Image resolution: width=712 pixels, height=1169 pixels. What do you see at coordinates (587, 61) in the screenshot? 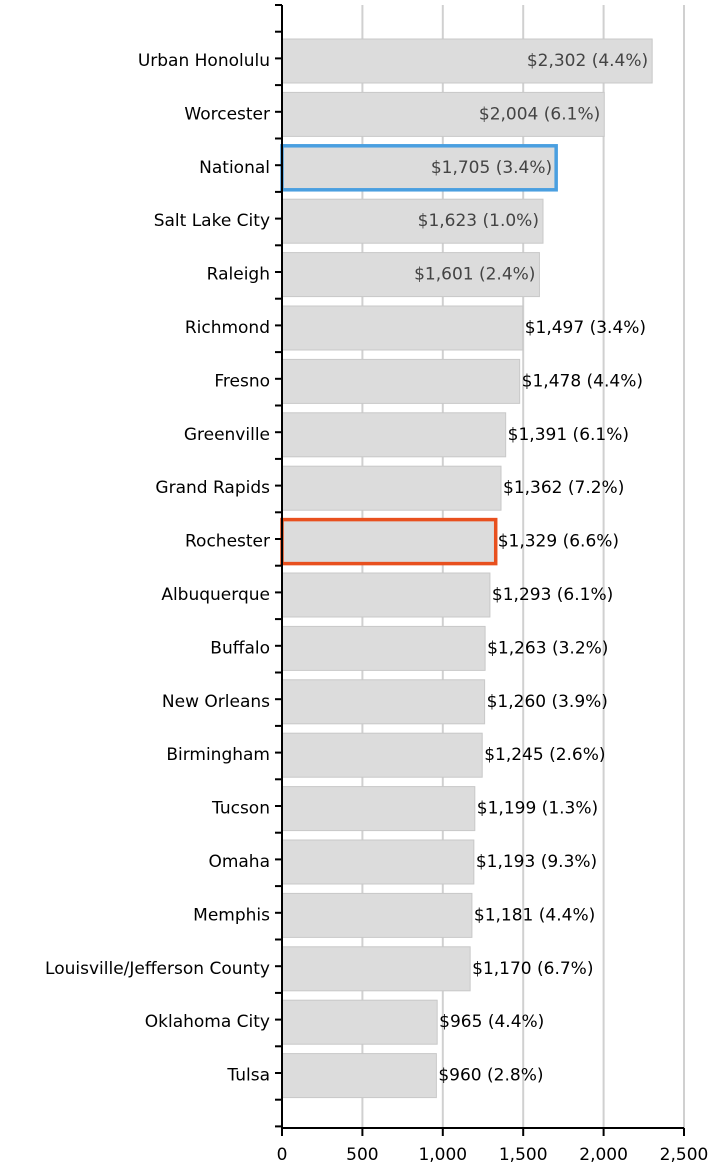
I see `value-label: $2,302 (4.4%)` at bounding box center [587, 61].